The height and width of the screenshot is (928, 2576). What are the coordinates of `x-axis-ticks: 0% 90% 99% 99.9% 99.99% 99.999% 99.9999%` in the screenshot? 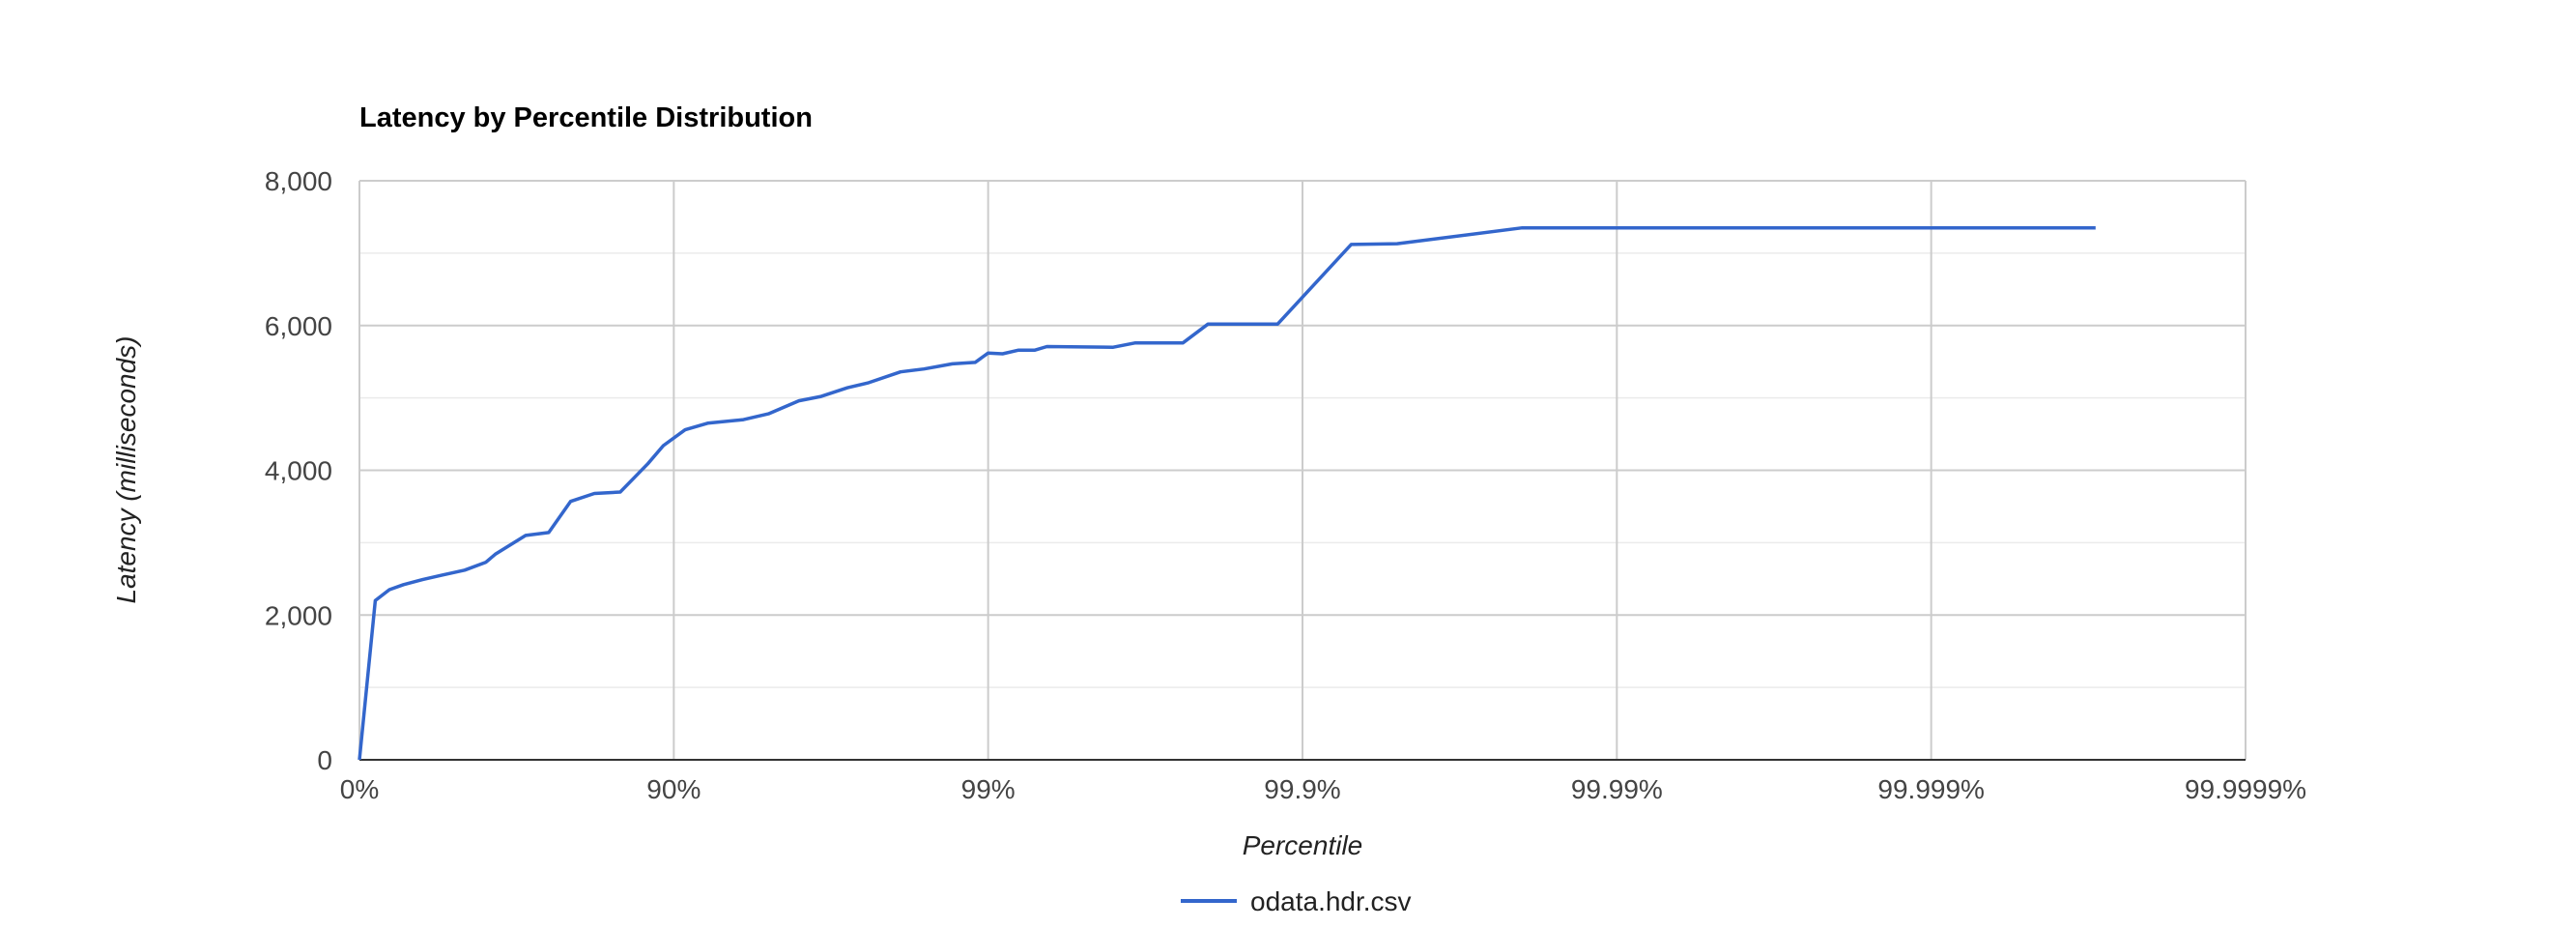 It's located at (1323, 789).